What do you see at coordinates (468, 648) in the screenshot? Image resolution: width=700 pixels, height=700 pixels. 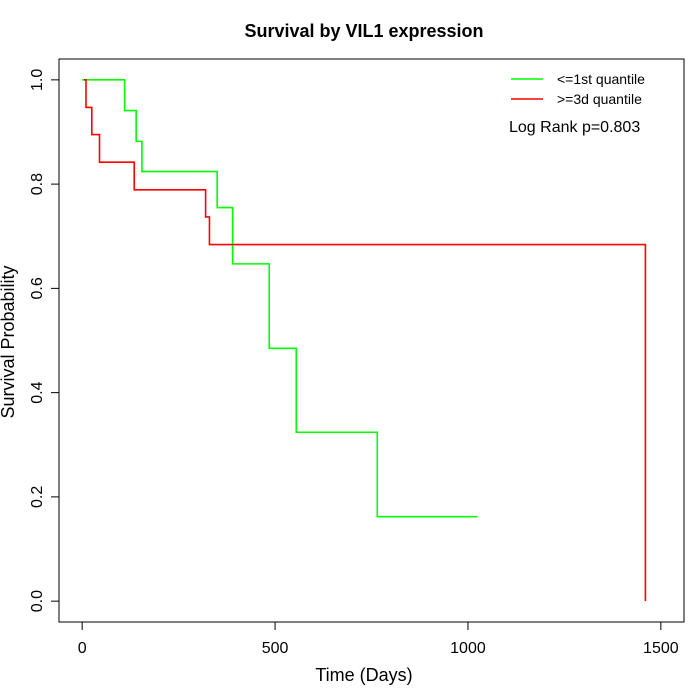 I see `x-tick-label: 1000` at bounding box center [468, 648].